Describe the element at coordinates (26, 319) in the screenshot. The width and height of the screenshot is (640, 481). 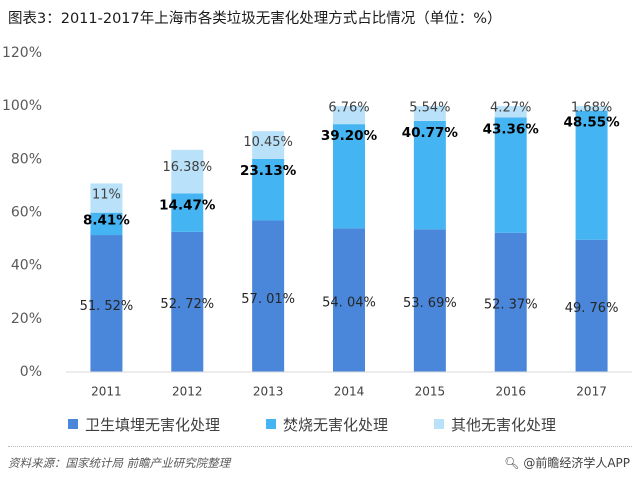
I see `y-tick-label: 20%` at that location.